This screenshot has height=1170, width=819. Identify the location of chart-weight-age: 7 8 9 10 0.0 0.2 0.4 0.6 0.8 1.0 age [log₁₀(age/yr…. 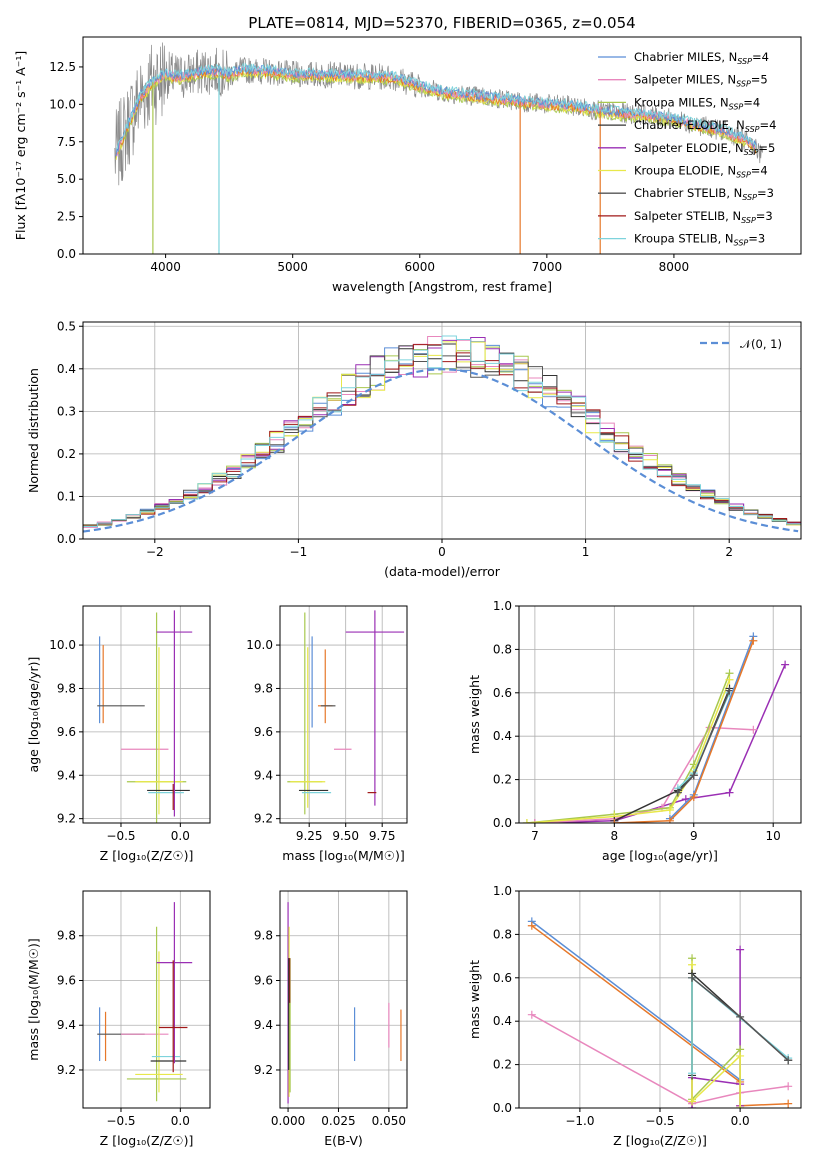
(634, 731).